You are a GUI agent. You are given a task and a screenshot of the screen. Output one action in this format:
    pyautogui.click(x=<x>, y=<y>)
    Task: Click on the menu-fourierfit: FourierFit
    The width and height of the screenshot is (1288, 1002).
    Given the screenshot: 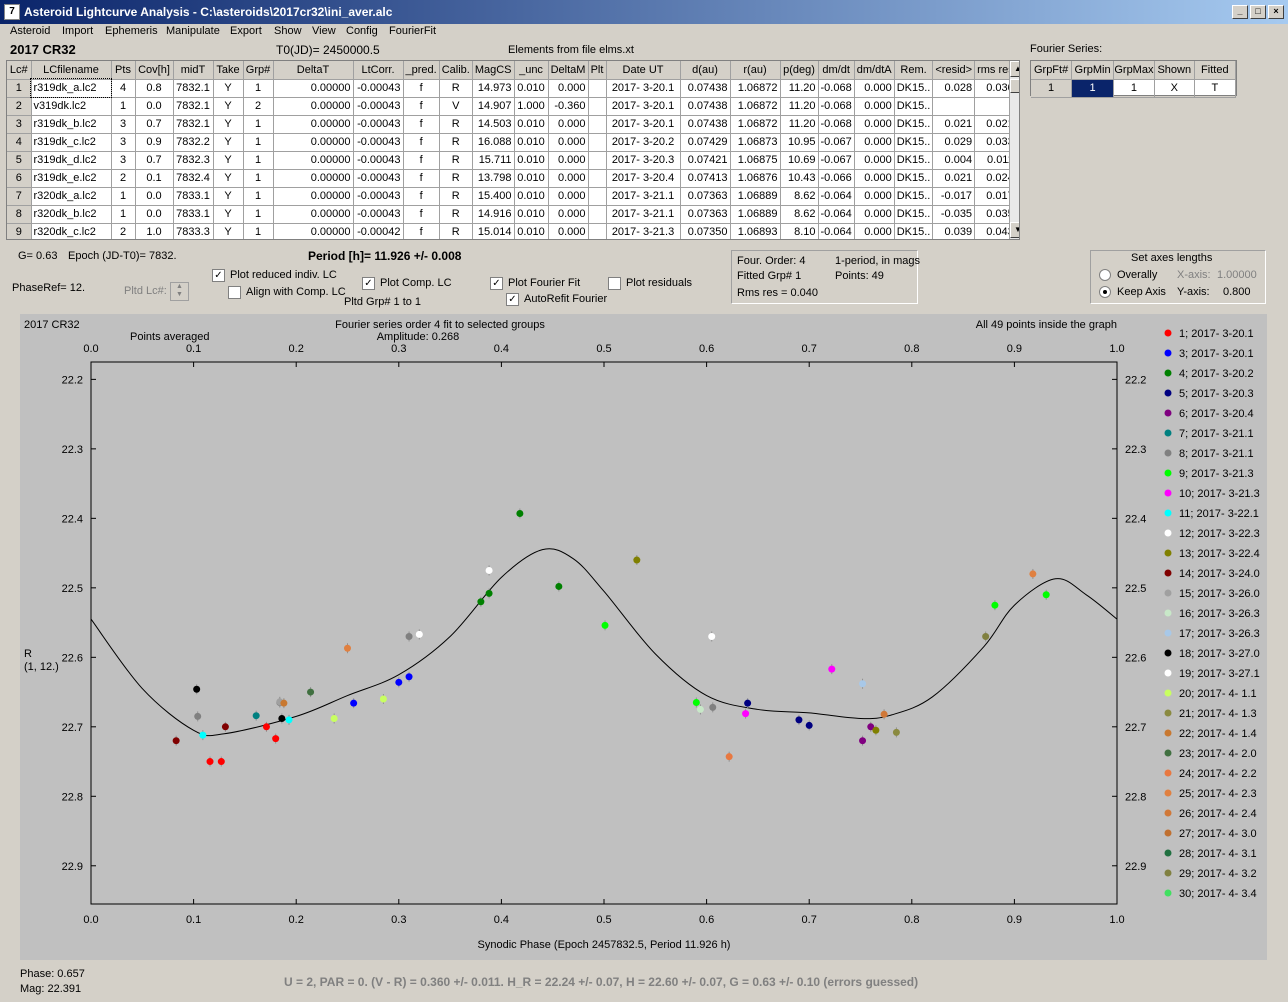 What is the action you would take?
    pyautogui.click(x=413, y=31)
    